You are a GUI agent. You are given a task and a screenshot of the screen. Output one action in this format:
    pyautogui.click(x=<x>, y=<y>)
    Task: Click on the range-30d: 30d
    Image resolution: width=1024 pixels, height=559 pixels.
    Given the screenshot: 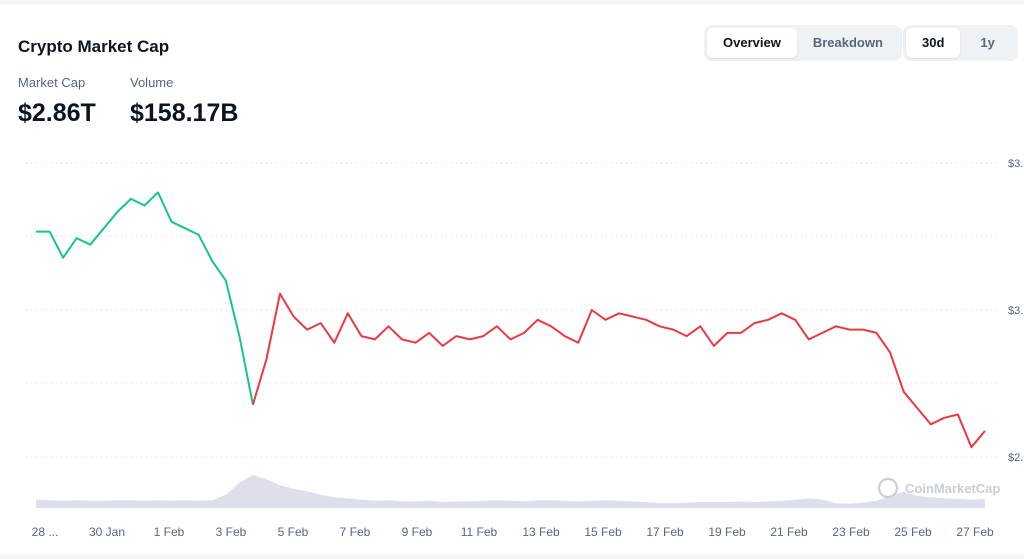 What is the action you would take?
    pyautogui.click(x=933, y=43)
    